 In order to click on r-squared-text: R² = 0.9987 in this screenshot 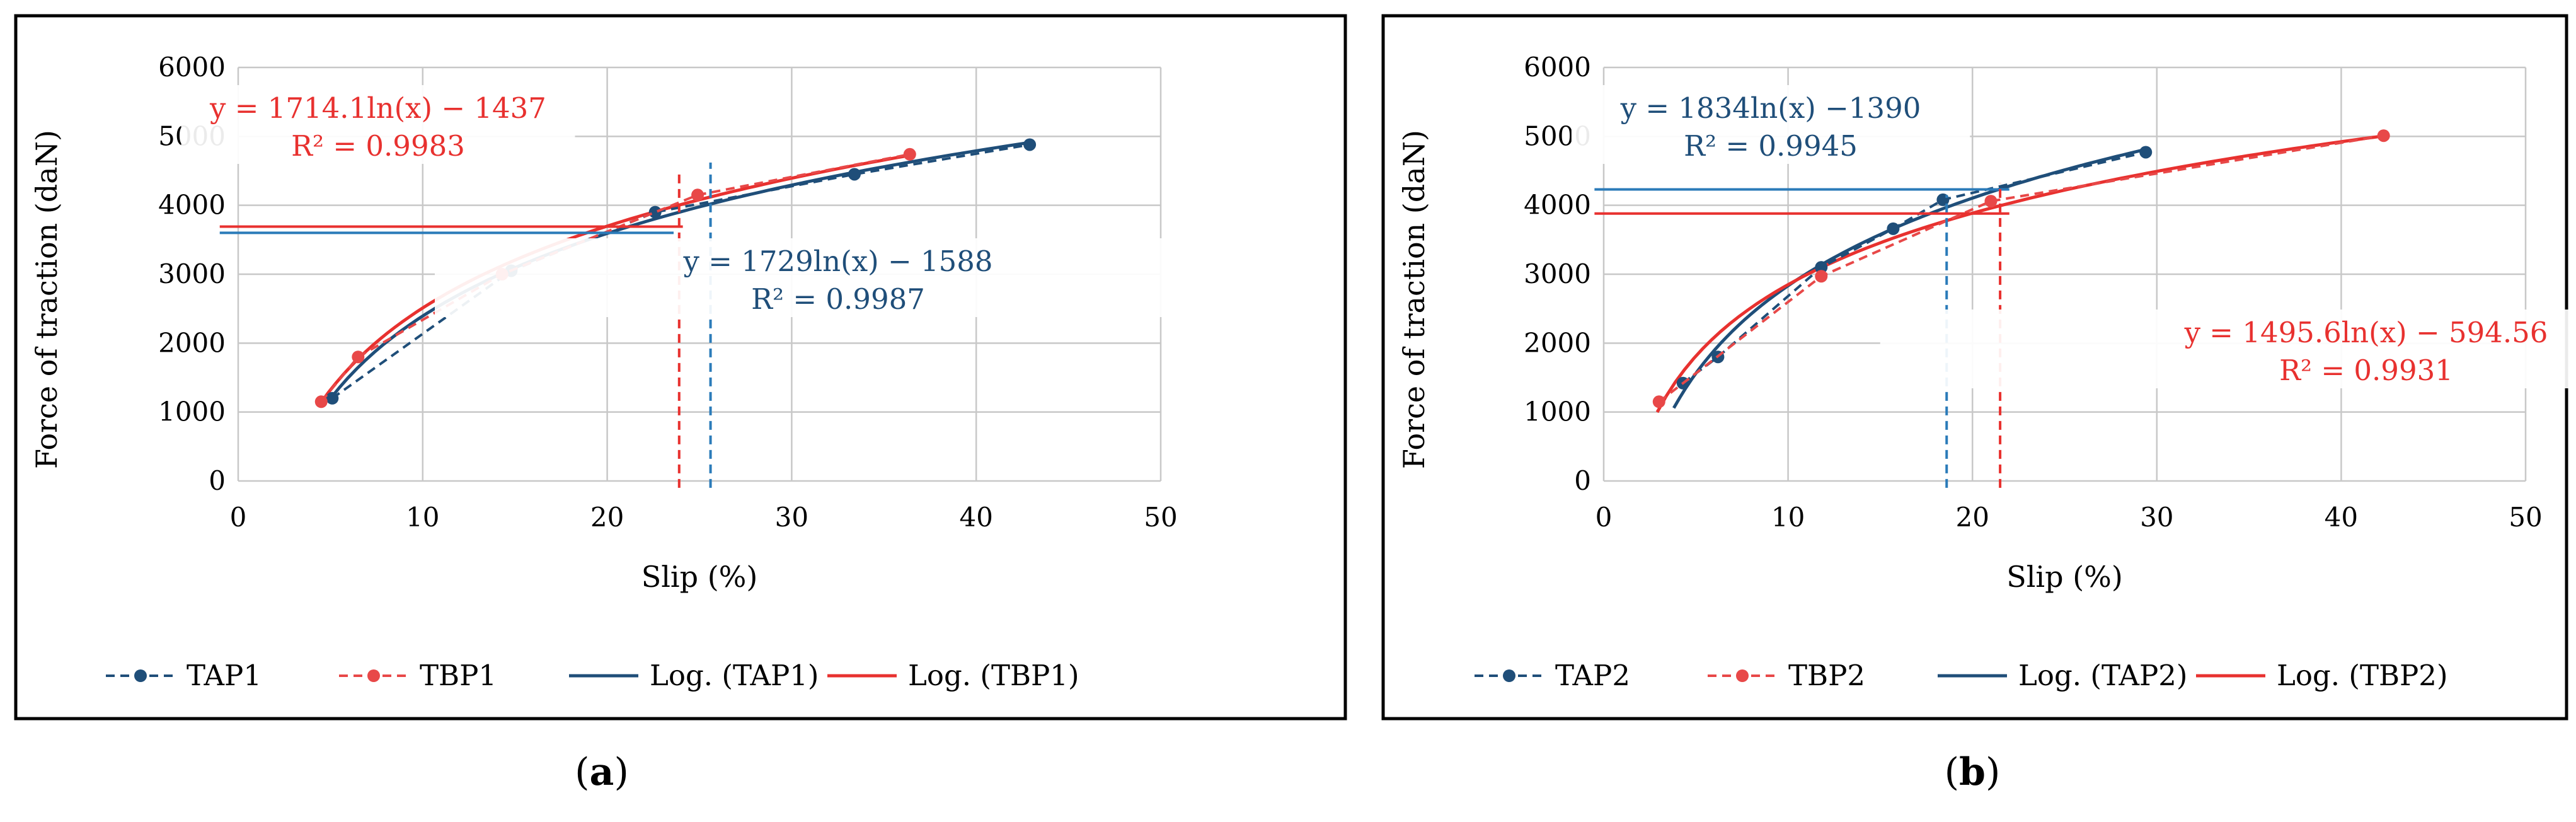, I will do `click(838, 299)`.